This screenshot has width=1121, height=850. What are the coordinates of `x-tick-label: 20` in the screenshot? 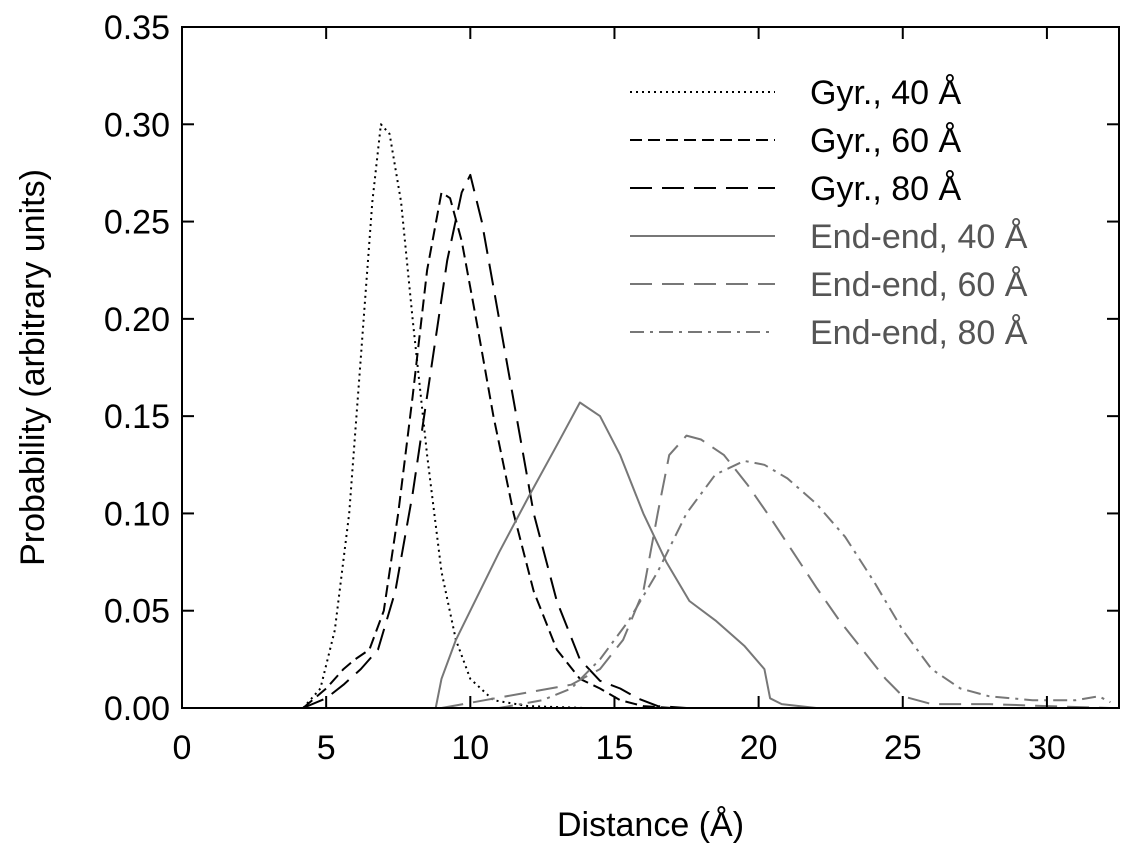 It's located at (759, 748).